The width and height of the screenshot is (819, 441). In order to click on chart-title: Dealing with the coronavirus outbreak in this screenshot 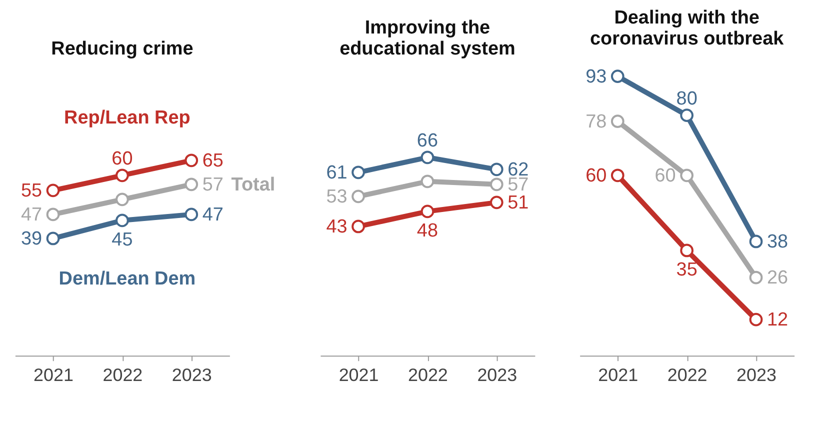, I will do `click(687, 29)`.